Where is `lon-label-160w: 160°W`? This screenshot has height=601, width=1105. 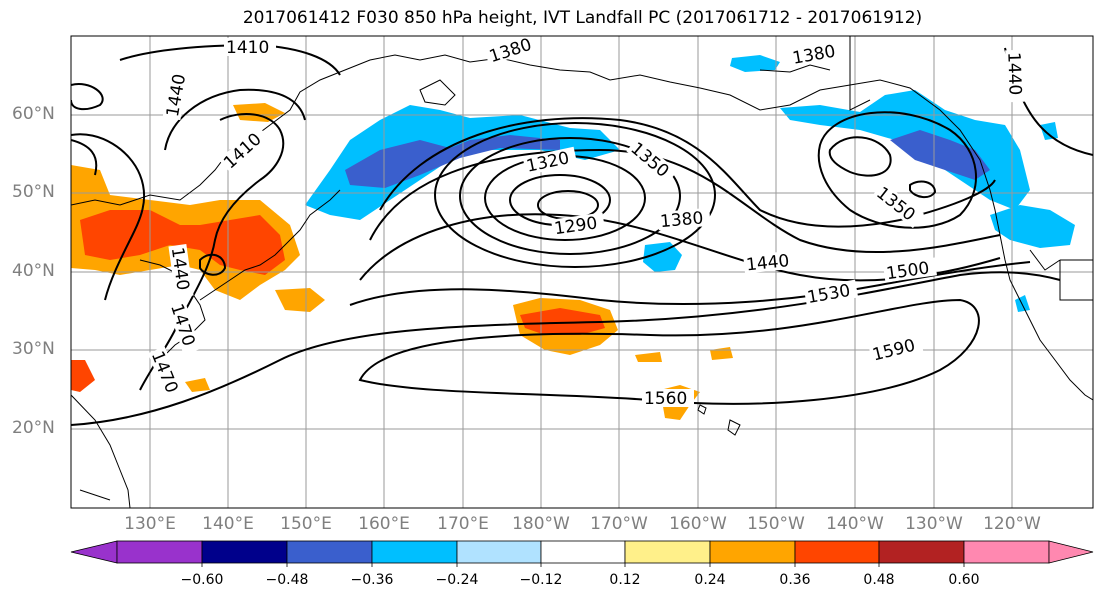 lon-label-160w: 160°W is located at coordinates (698, 524).